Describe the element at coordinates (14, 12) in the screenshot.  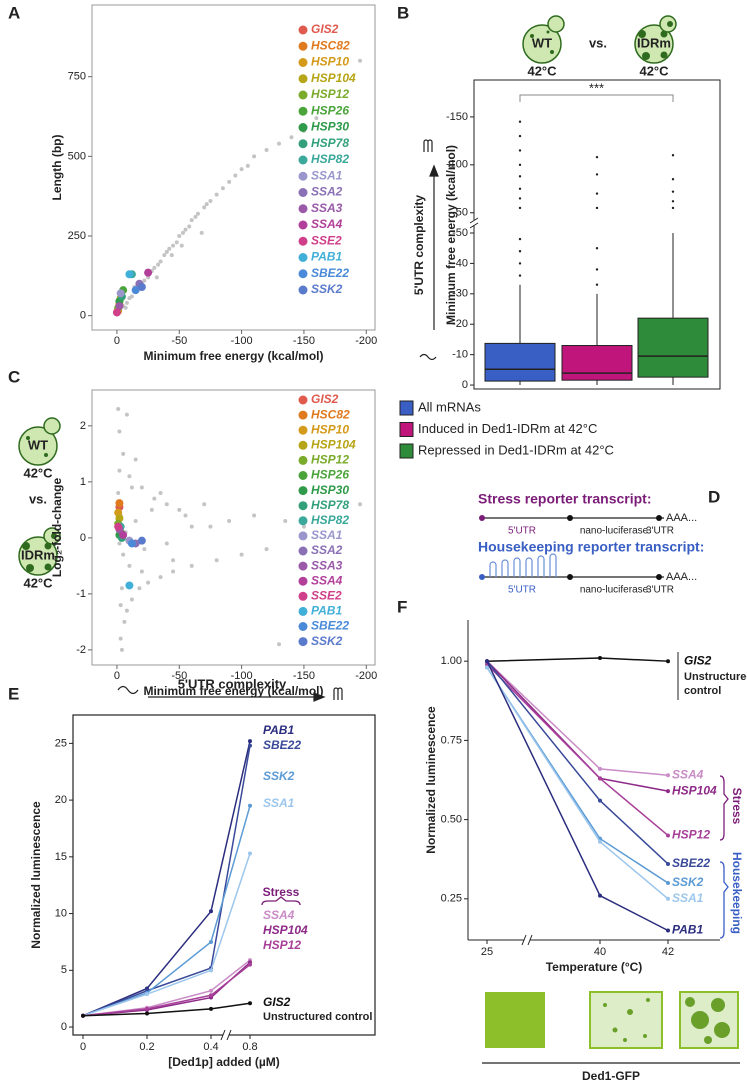
I see `panel-label: A` at that location.